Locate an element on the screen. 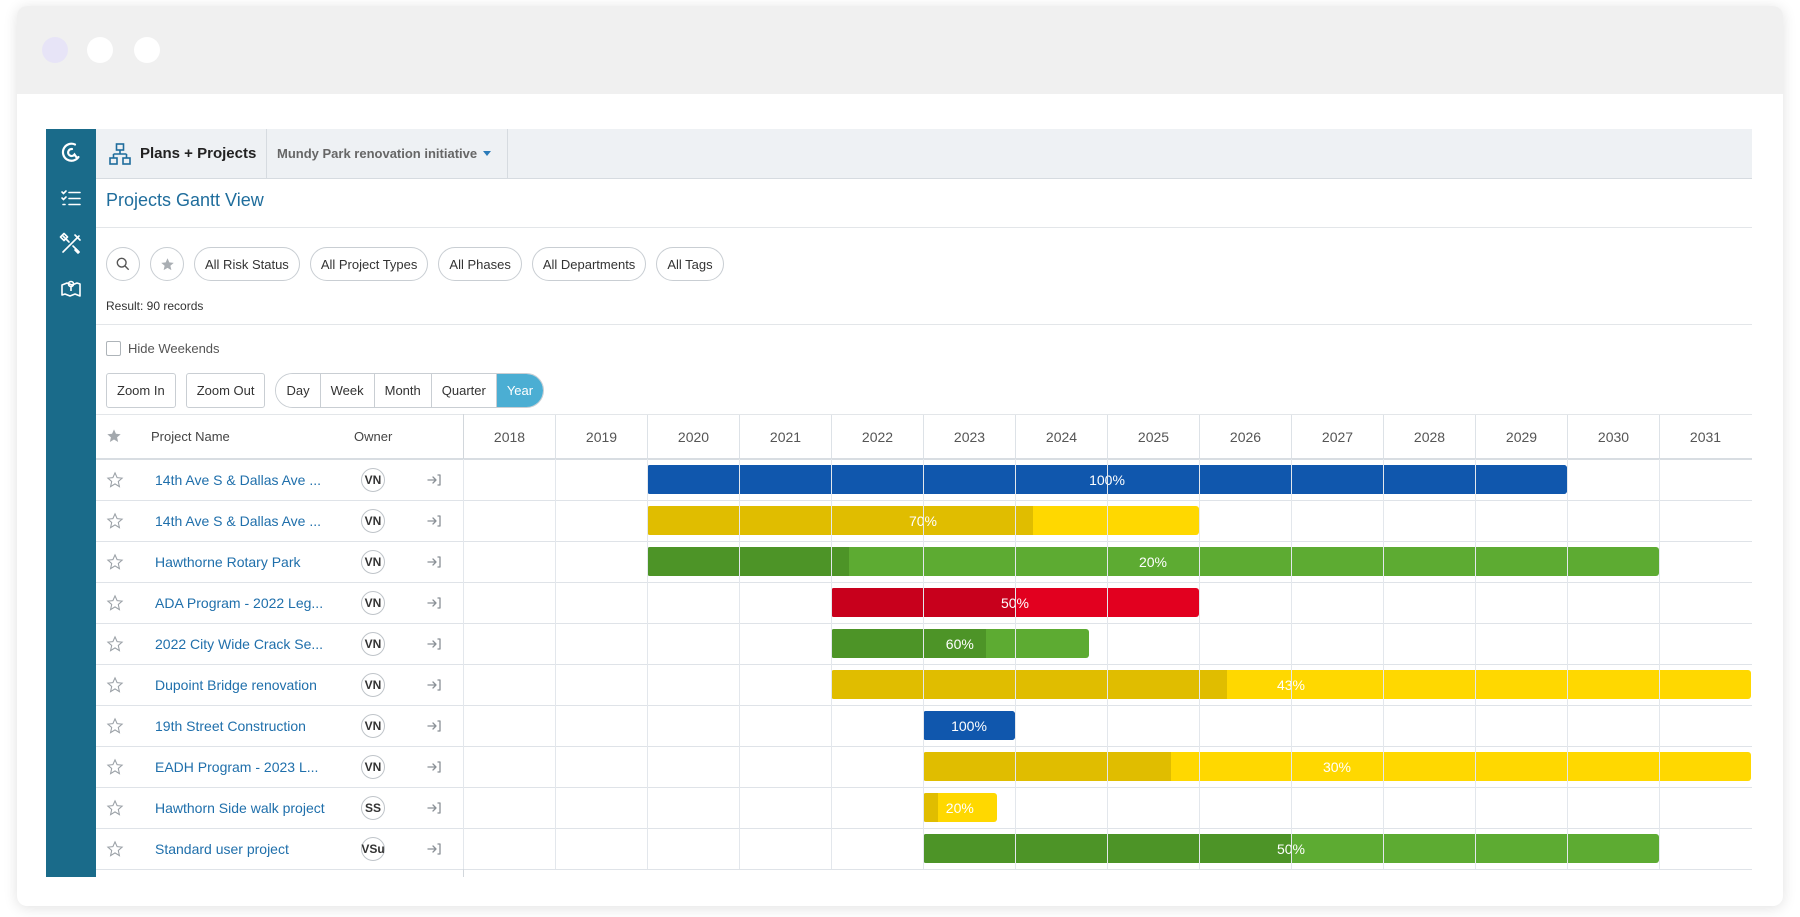 The image size is (1800, 917). project-row: Standard user project VSu 50% is located at coordinates (924, 849).